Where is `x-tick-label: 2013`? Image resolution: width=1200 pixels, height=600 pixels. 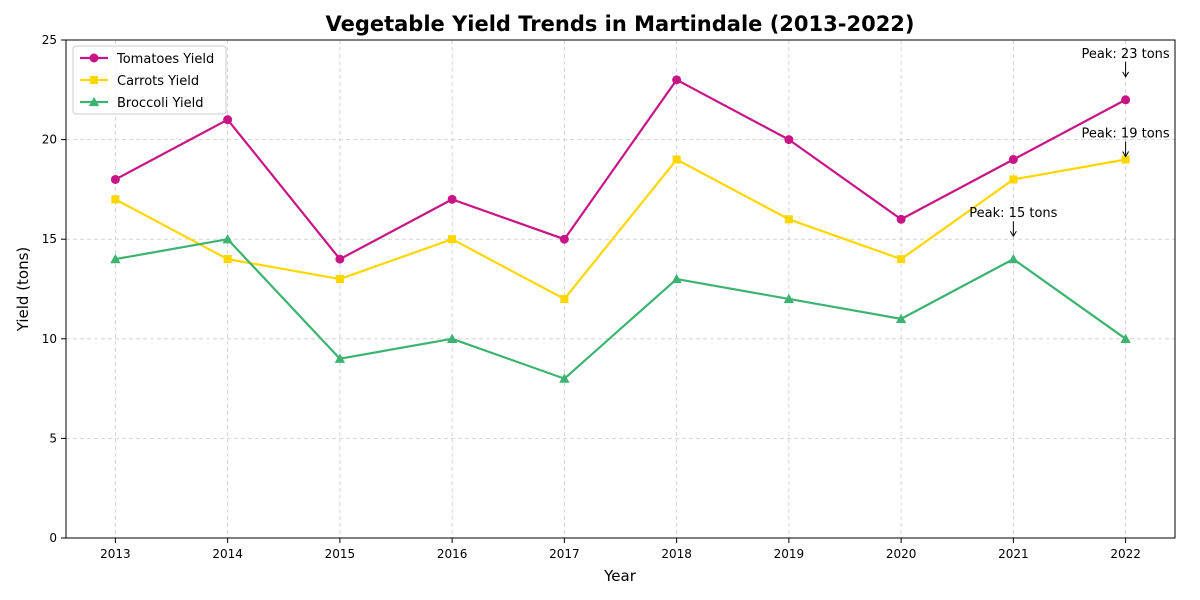 x-tick-label: 2013 is located at coordinates (115, 554).